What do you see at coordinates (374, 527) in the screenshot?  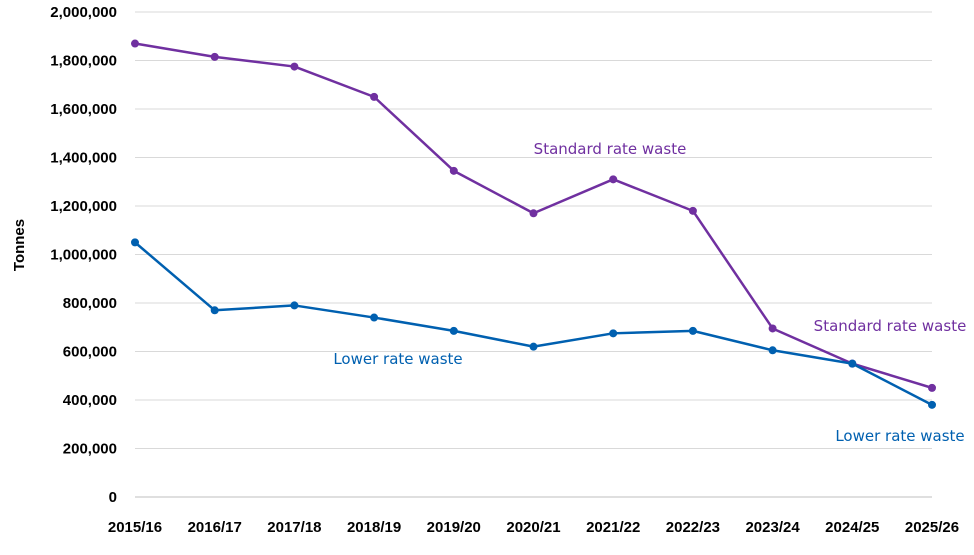 I see `x-tick-label: 2018/19` at bounding box center [374, 527].